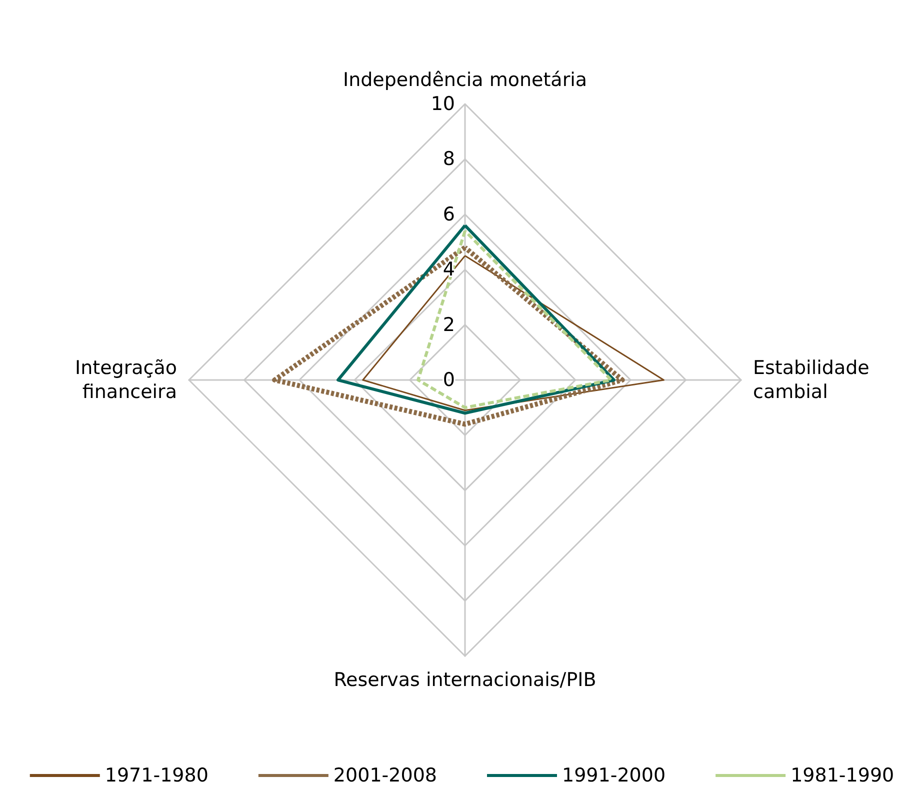 Image resolution: width=924 pixels, height=792 pixels. I want to click on spoke-label: Independência monetária, so click(465, 80).